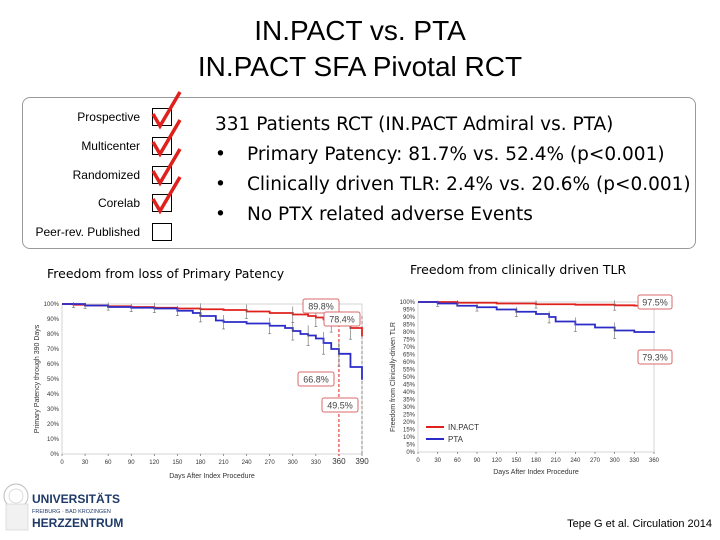 Image resolution: width=720 pixels, height=540 pixels. What do you see at coordinates (463, 427) in the screenshot?
I see `legend-label: IN.PACT` at bounding box center [463, 427].